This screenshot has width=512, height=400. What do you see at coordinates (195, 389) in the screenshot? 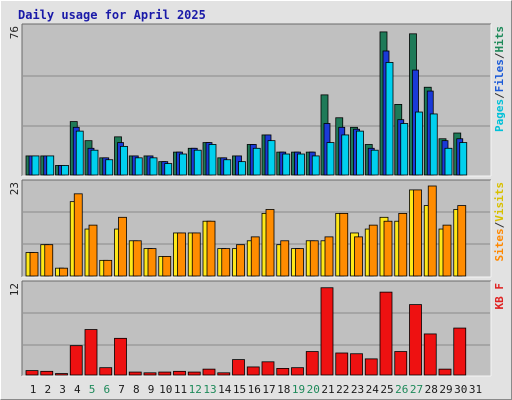
I see `x-tick-day-12: 12` at bounding box center [195, 389].